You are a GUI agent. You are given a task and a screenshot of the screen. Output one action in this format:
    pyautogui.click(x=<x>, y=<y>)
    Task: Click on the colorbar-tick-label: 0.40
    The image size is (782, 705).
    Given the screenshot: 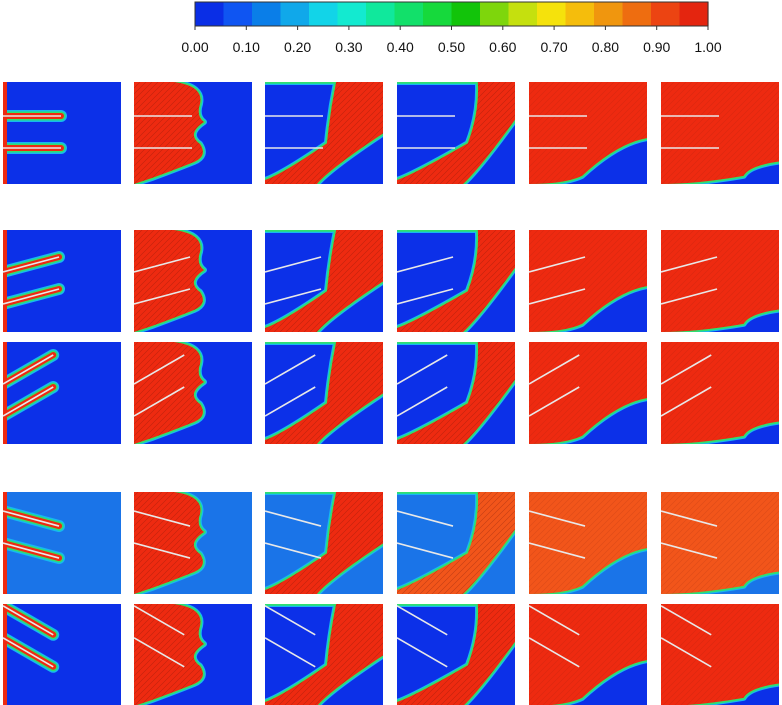 What is the action you would take?
    pyautogui.click(x=400, y=47)
    